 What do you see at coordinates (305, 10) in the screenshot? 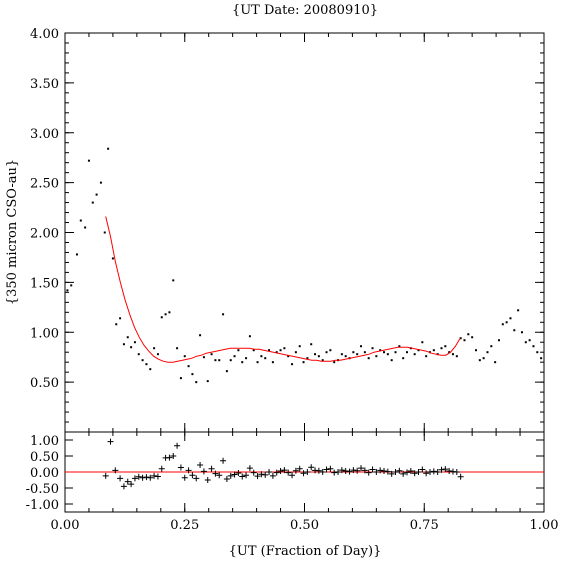
I see `chart-title: {UT Date: 20080910}` at bounding box center [305, 10].